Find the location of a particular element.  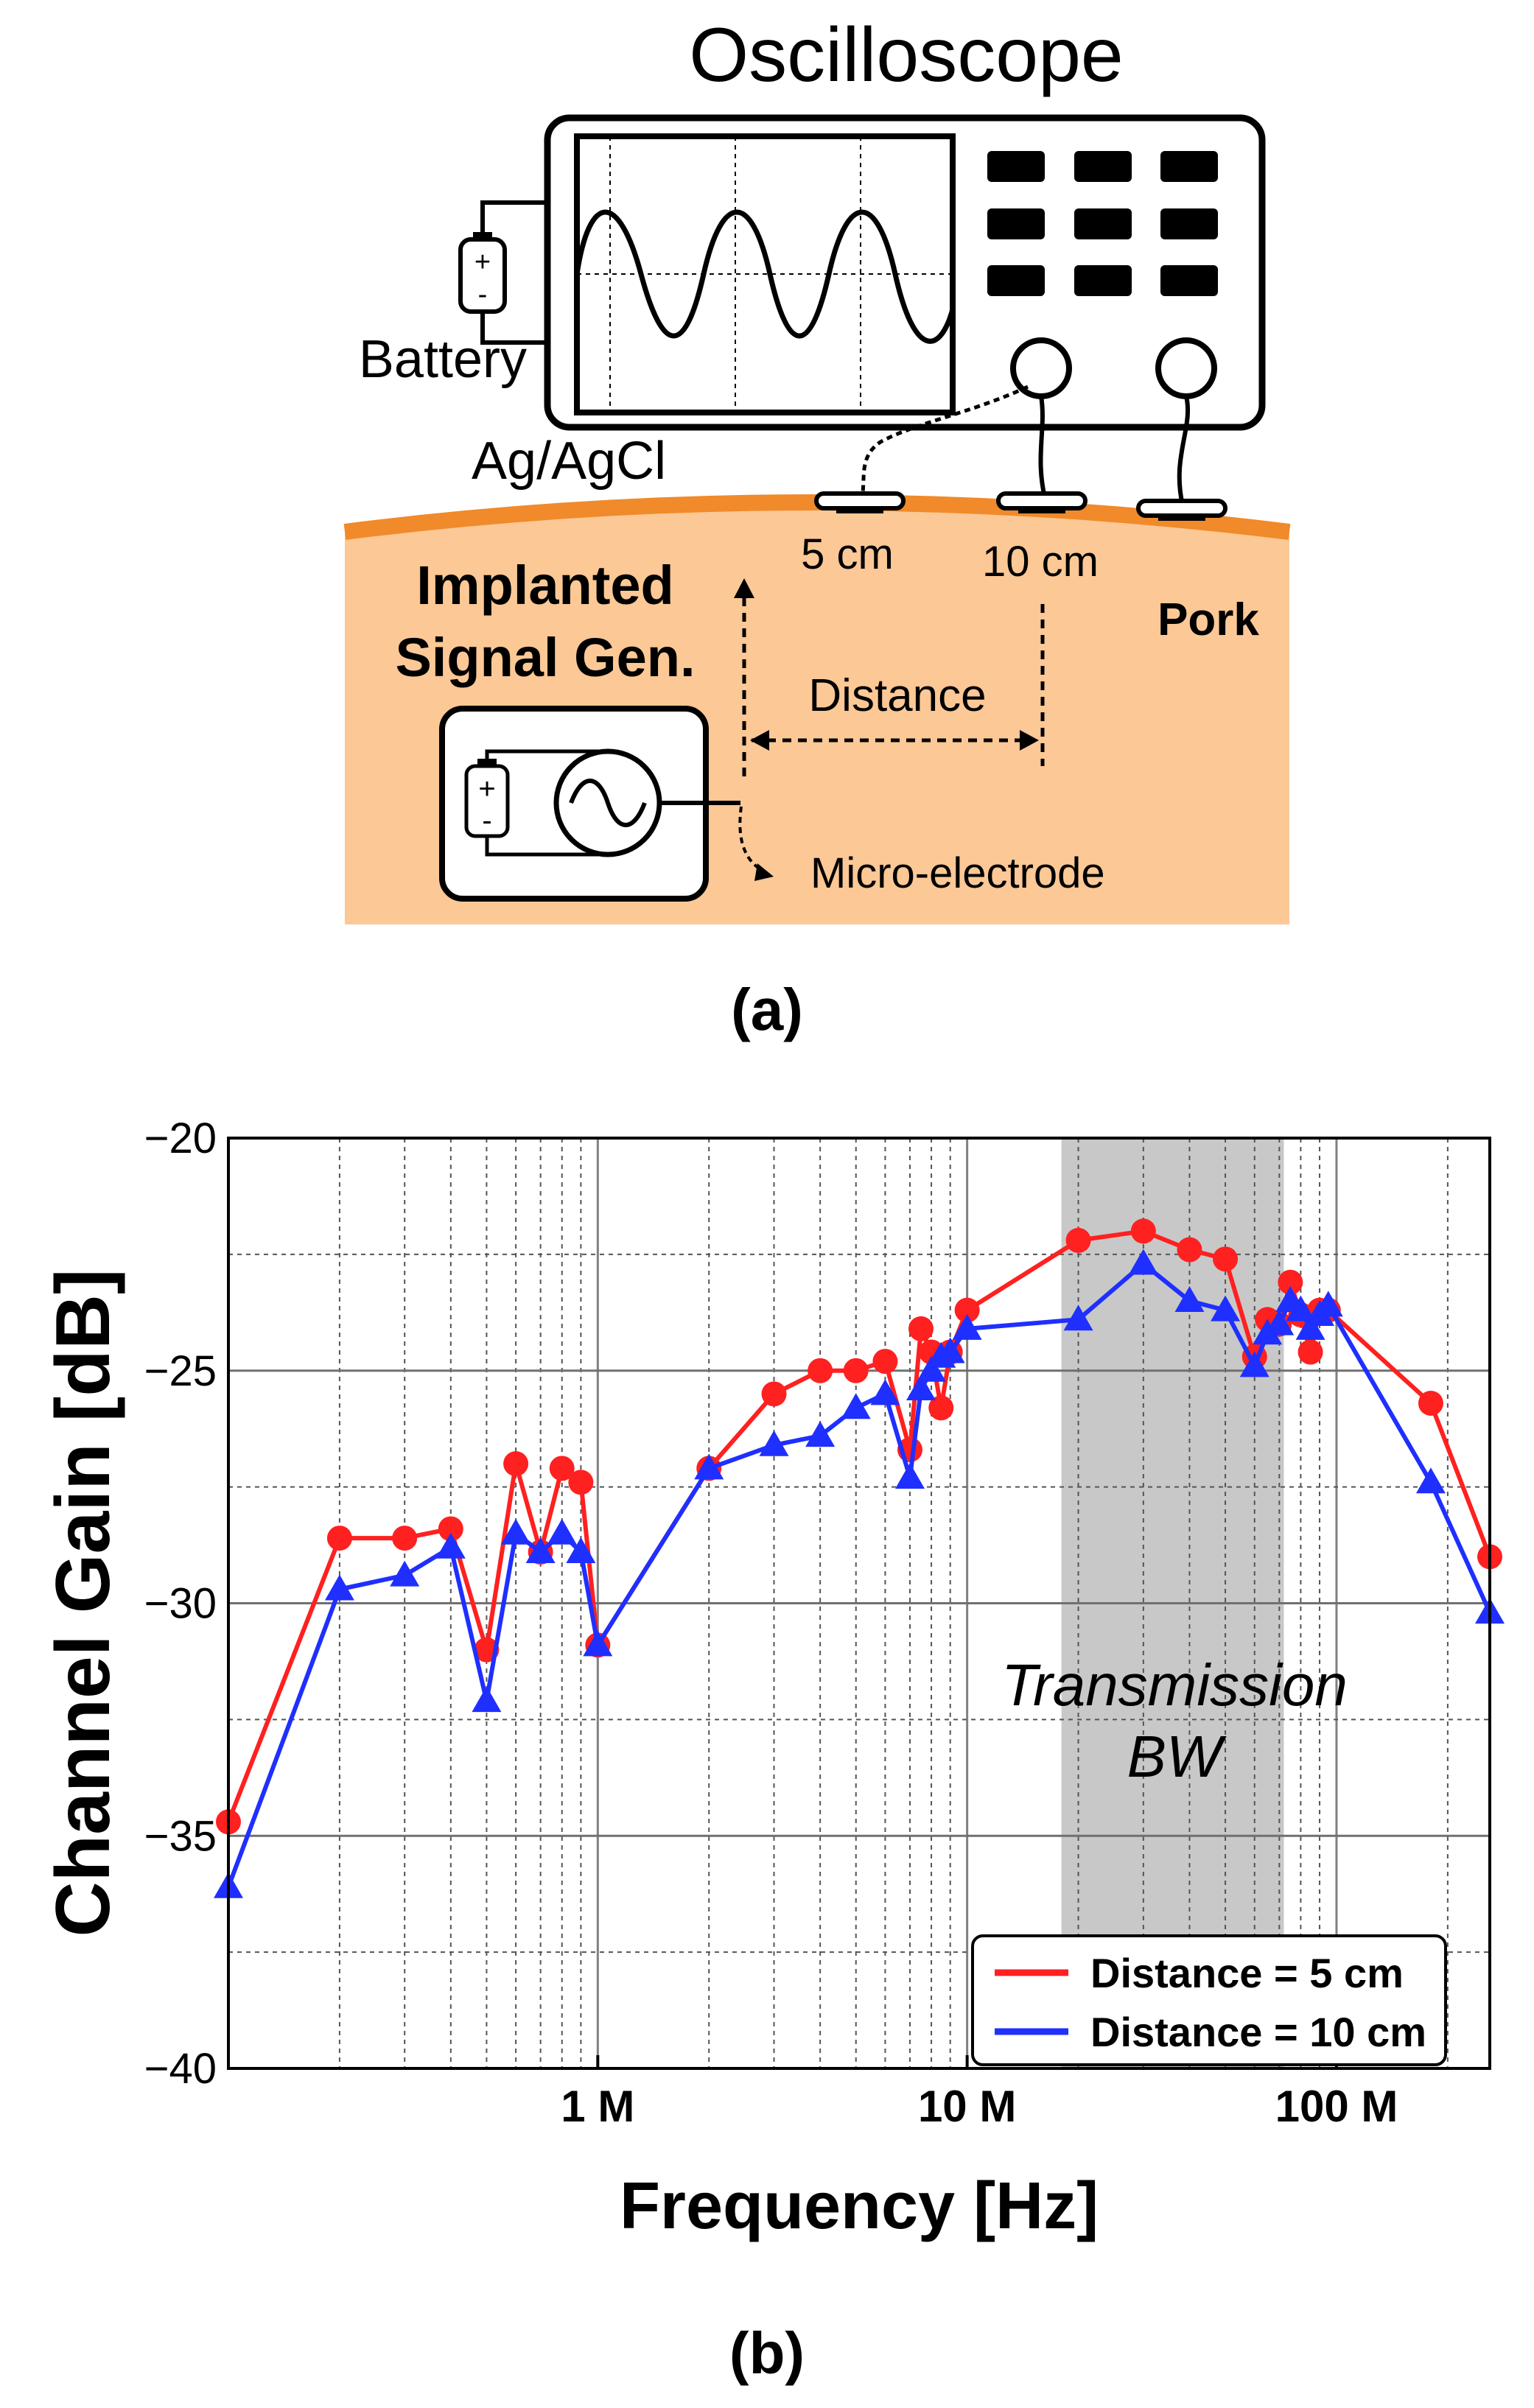

legend: Distance = 5 cm Distance = 10 cm is located at coordinates (1209, 2000).